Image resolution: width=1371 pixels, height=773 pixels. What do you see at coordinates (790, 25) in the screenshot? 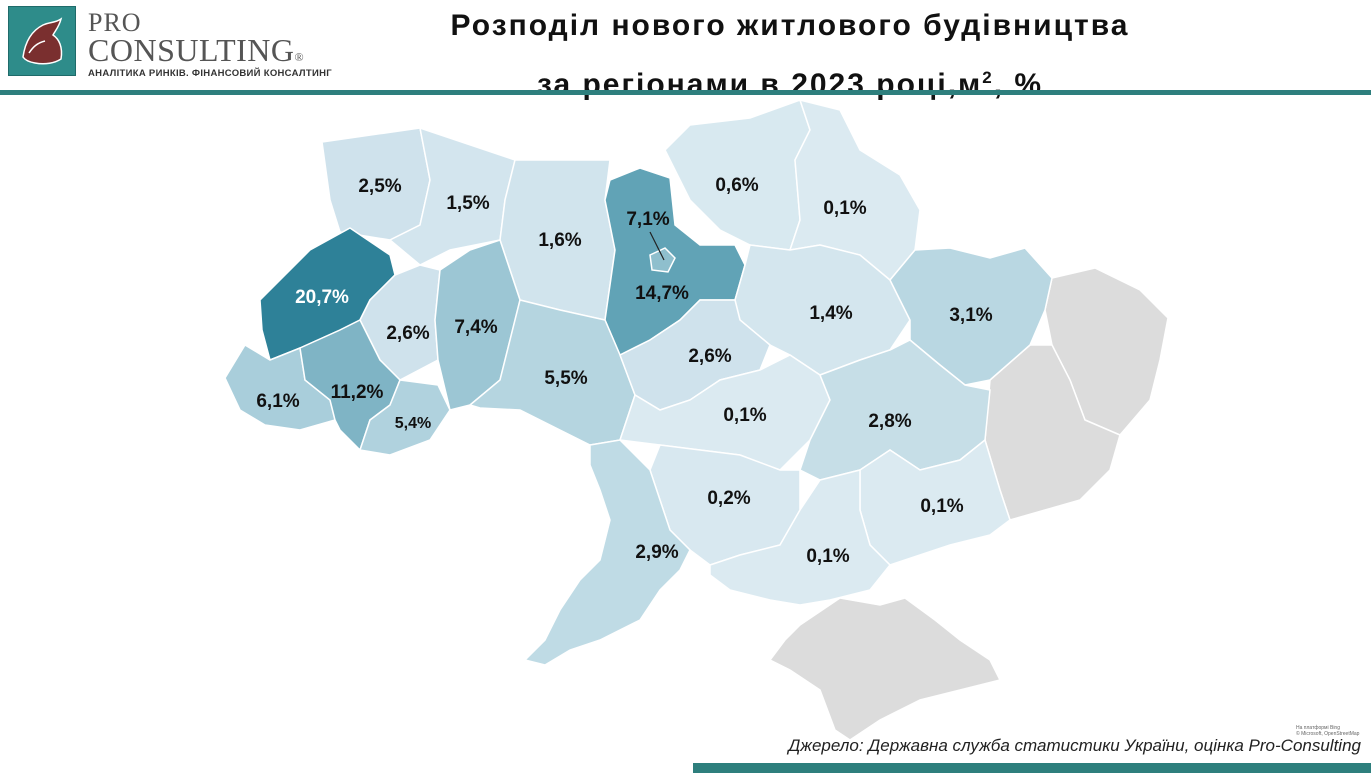
I see `title-line-1: Розподіл нового житлового будівництва` at bounding box center [790, 25].